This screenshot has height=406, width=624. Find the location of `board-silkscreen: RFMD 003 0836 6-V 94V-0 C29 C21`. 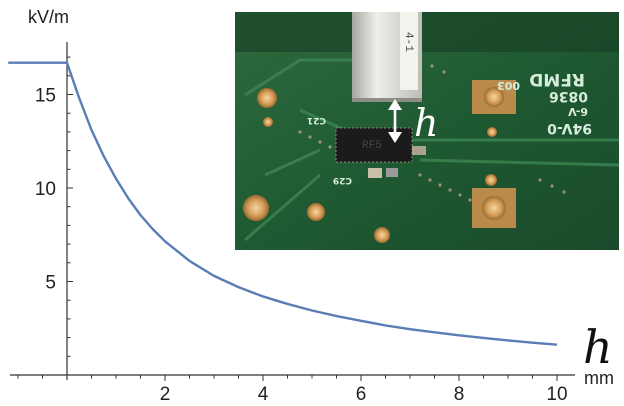

board-silkscreen: RFMD 003 0836 6-V 94V-0 C29 C21 is located at coordinates (449, 127).